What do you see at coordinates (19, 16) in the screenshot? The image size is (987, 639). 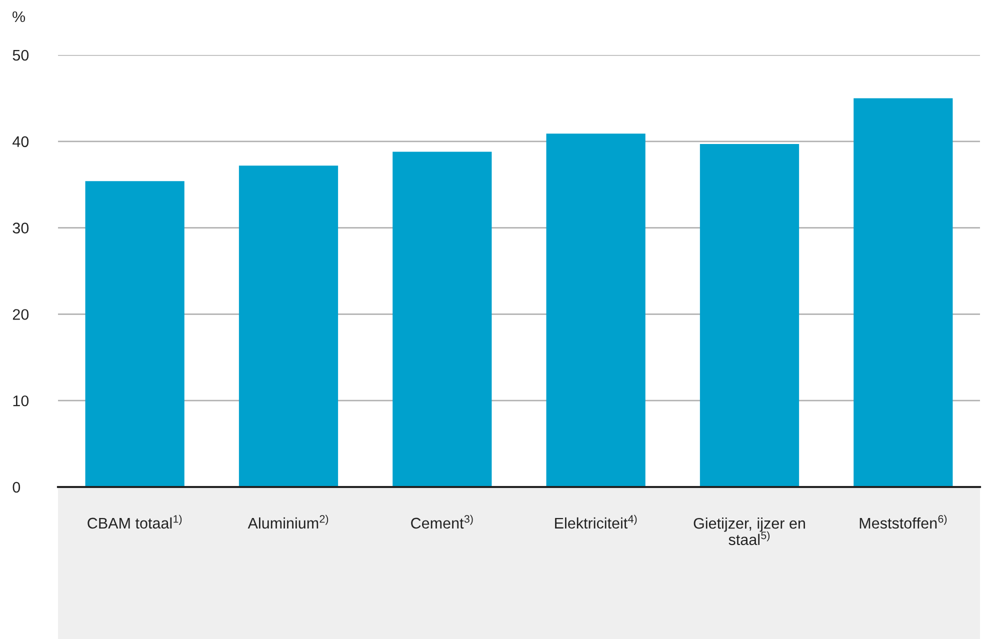 I see `y-axis-title: %` at bounding box center [19, 16].